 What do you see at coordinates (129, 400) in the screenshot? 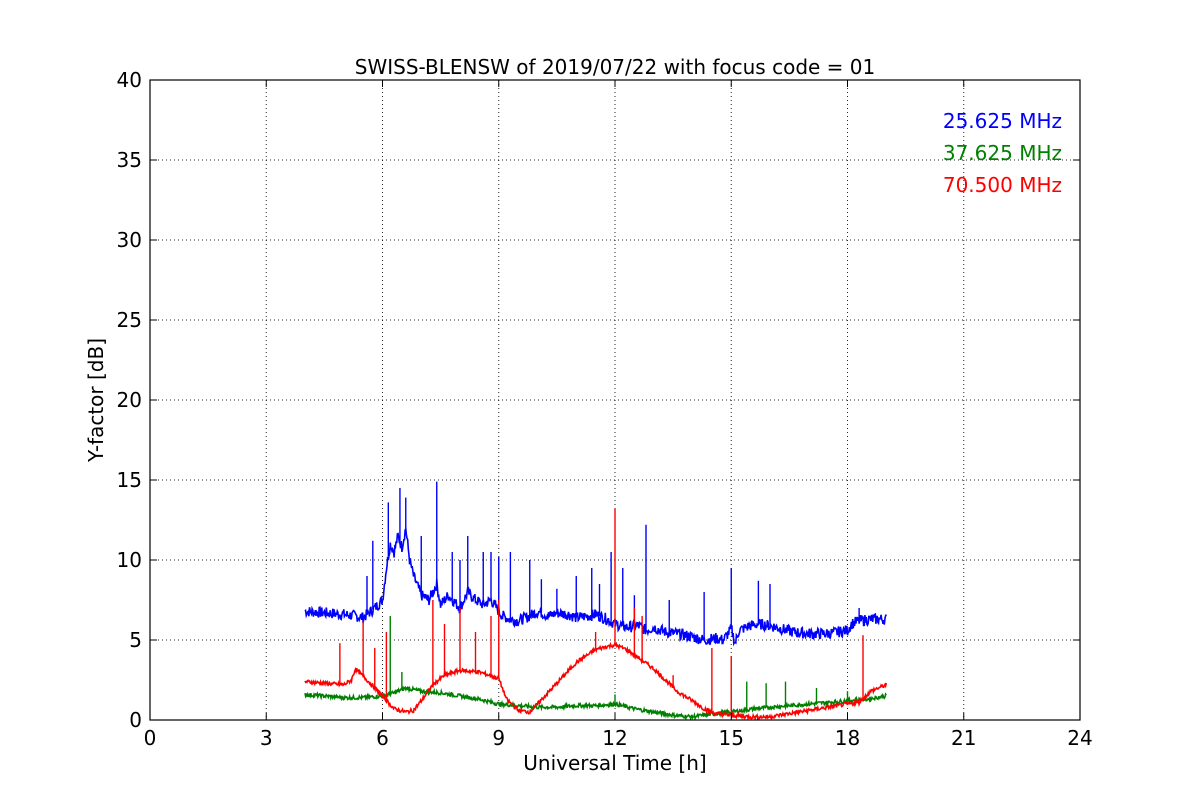
I see `y-tick-label: 20` at bounding box center [129, 400].